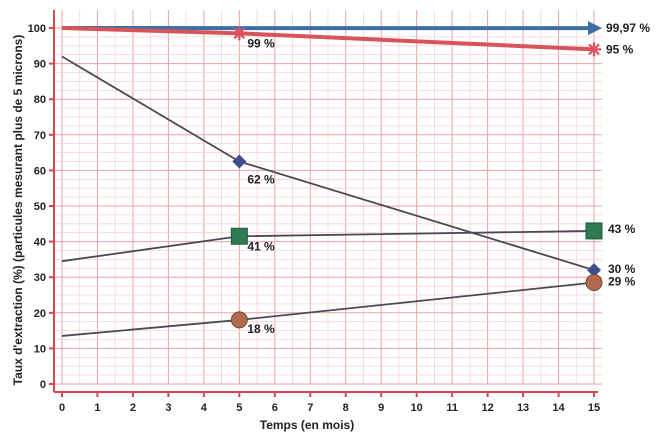  Describe the element at coordinates (594, 408) in the screenshot. I see `x-tick-label: 15` at that location.